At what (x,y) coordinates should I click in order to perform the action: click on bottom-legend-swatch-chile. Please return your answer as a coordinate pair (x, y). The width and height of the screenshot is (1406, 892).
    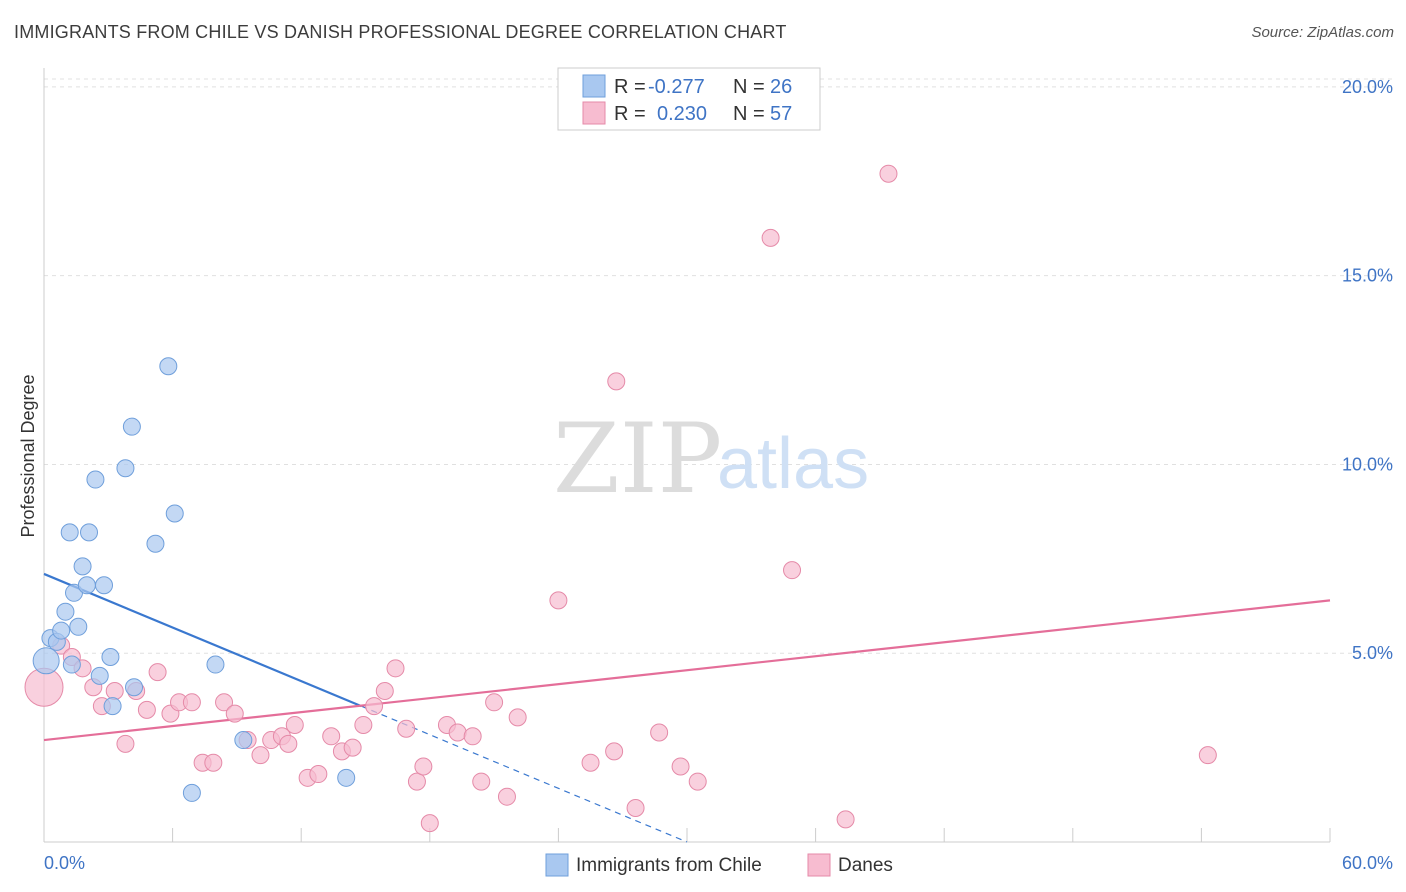
    Looking at the image, I should click on (557, 865).